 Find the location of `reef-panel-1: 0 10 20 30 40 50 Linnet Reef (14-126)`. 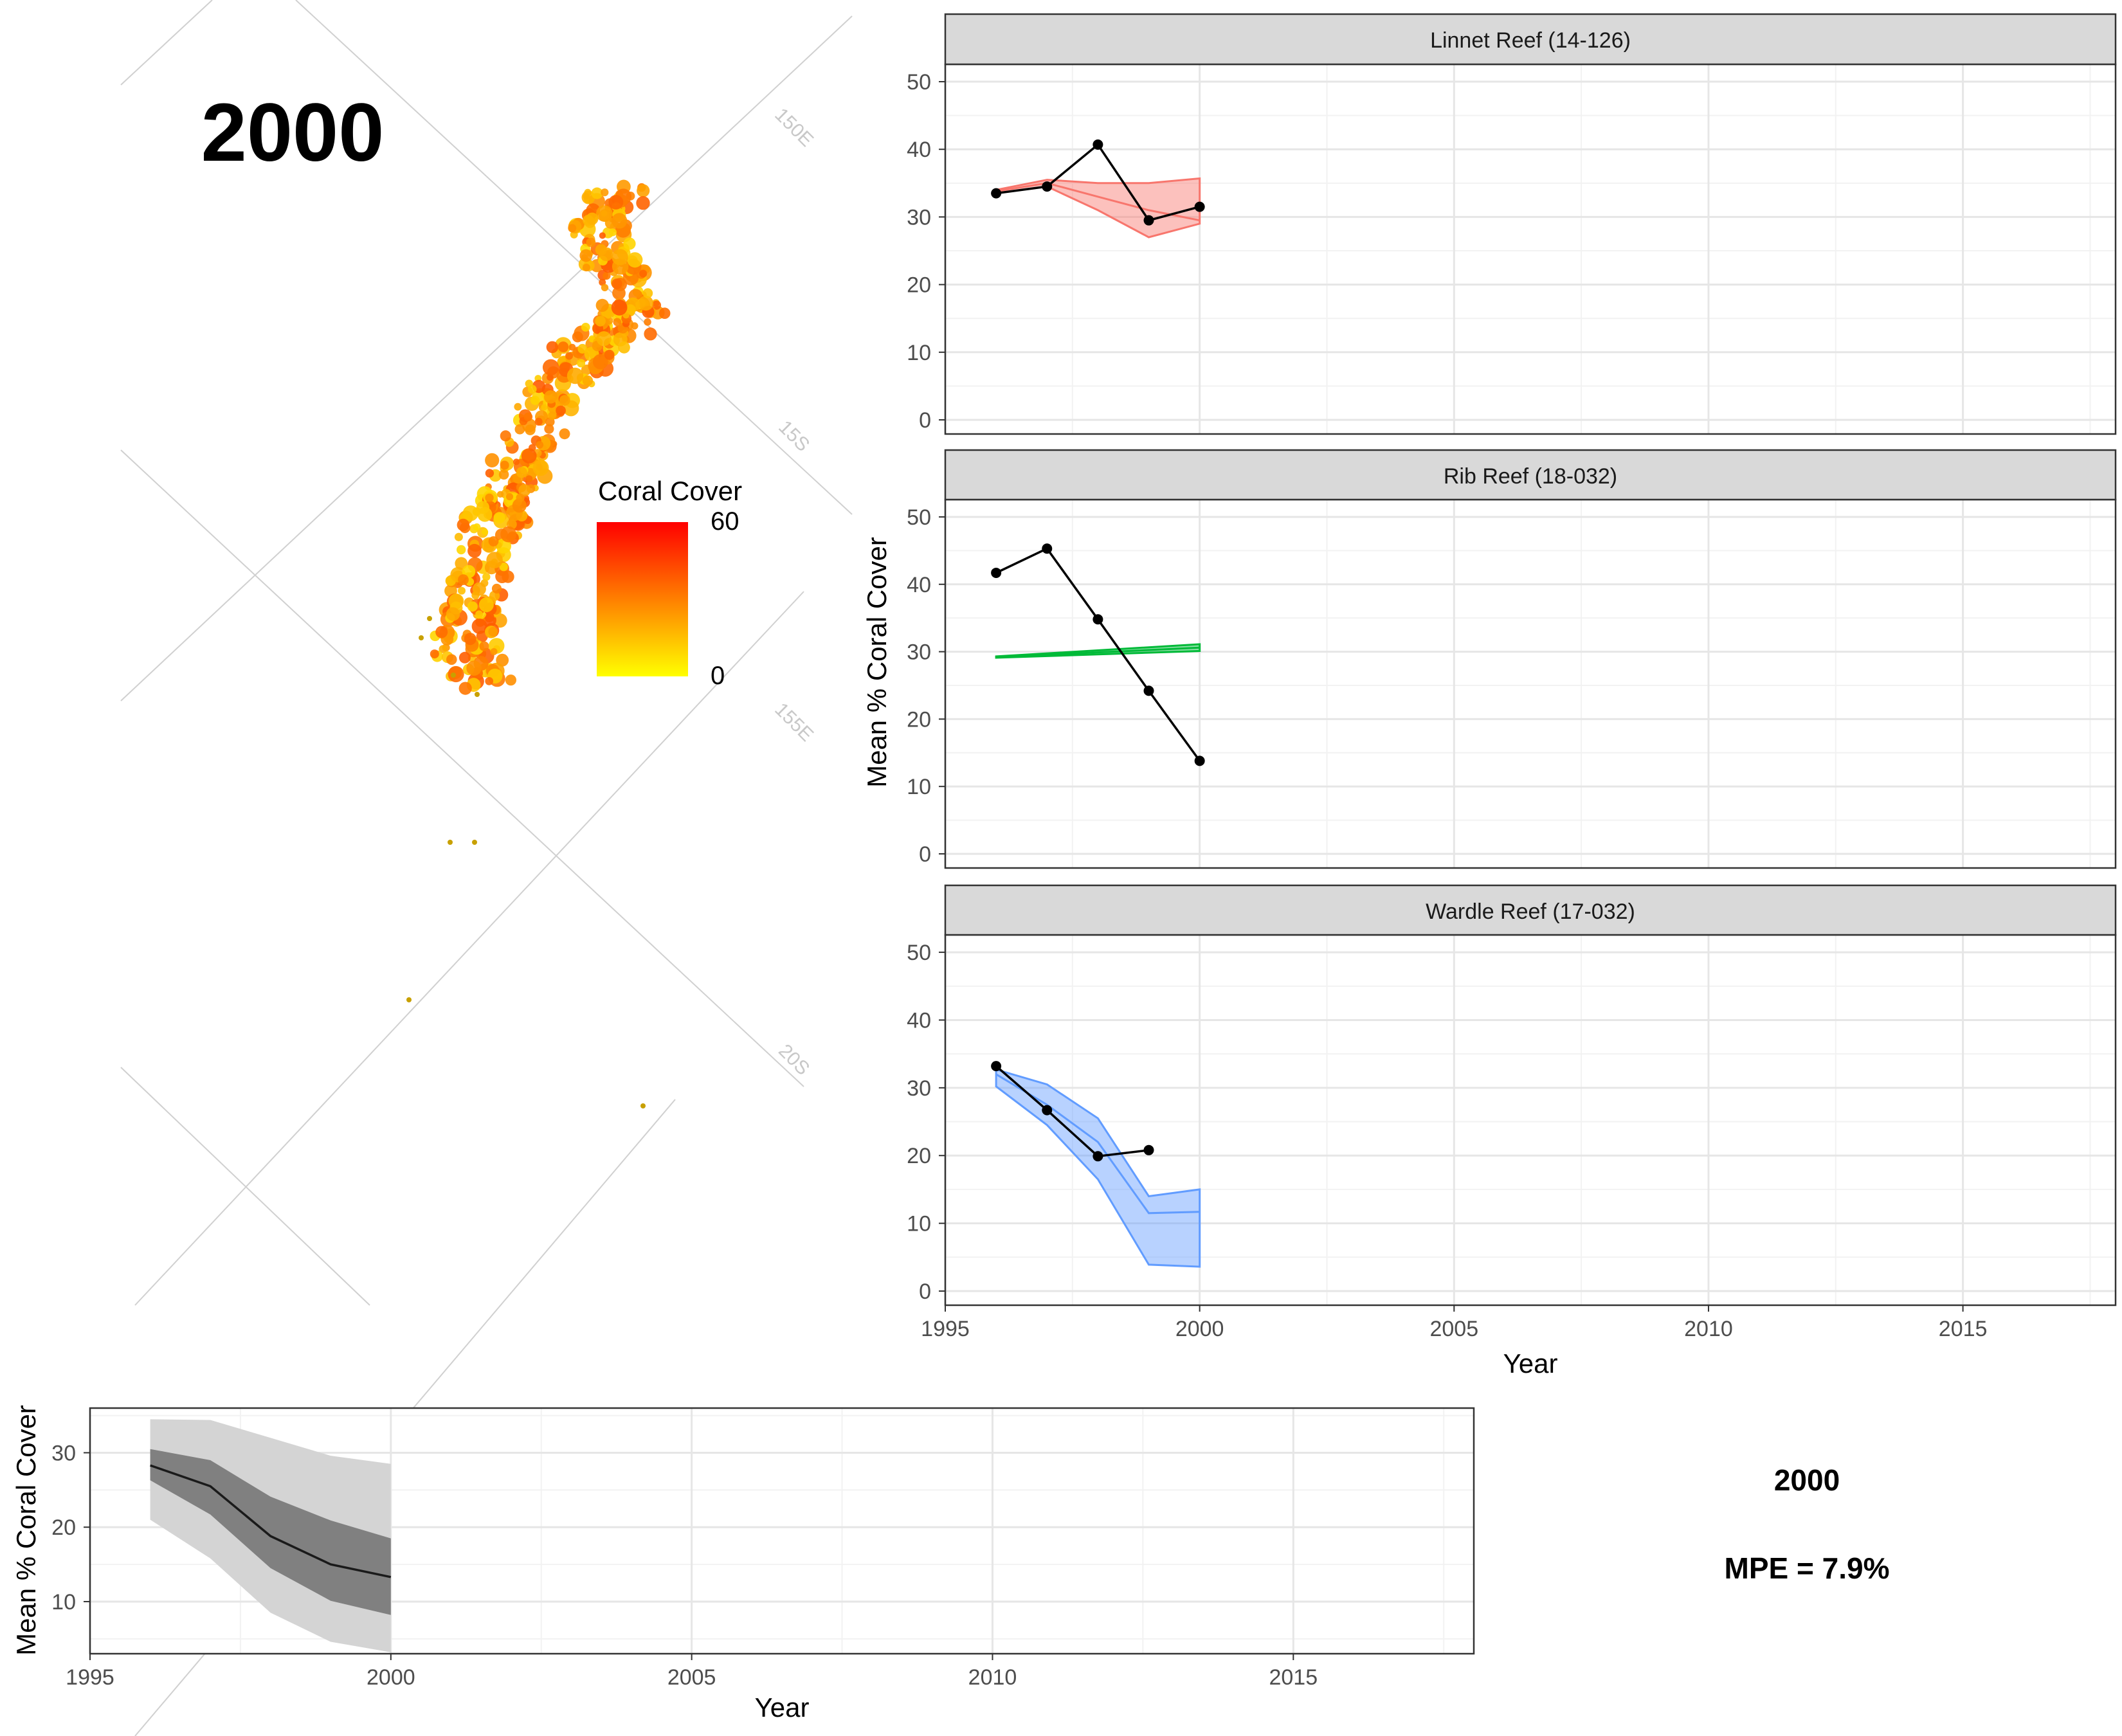

reef-panel-1: 0 10 20 30 40 50 Linnet Reef (14-126) is located at coordinates (1512, 224).